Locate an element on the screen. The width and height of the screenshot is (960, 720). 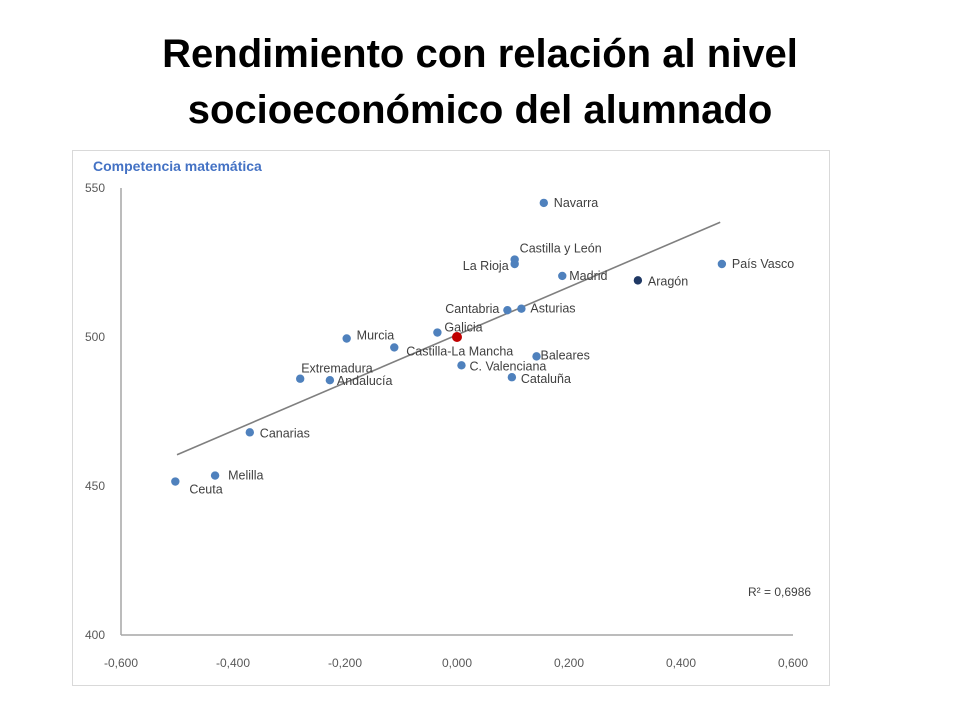
y-tick-label: 400 is located at coordinates (95, 635).